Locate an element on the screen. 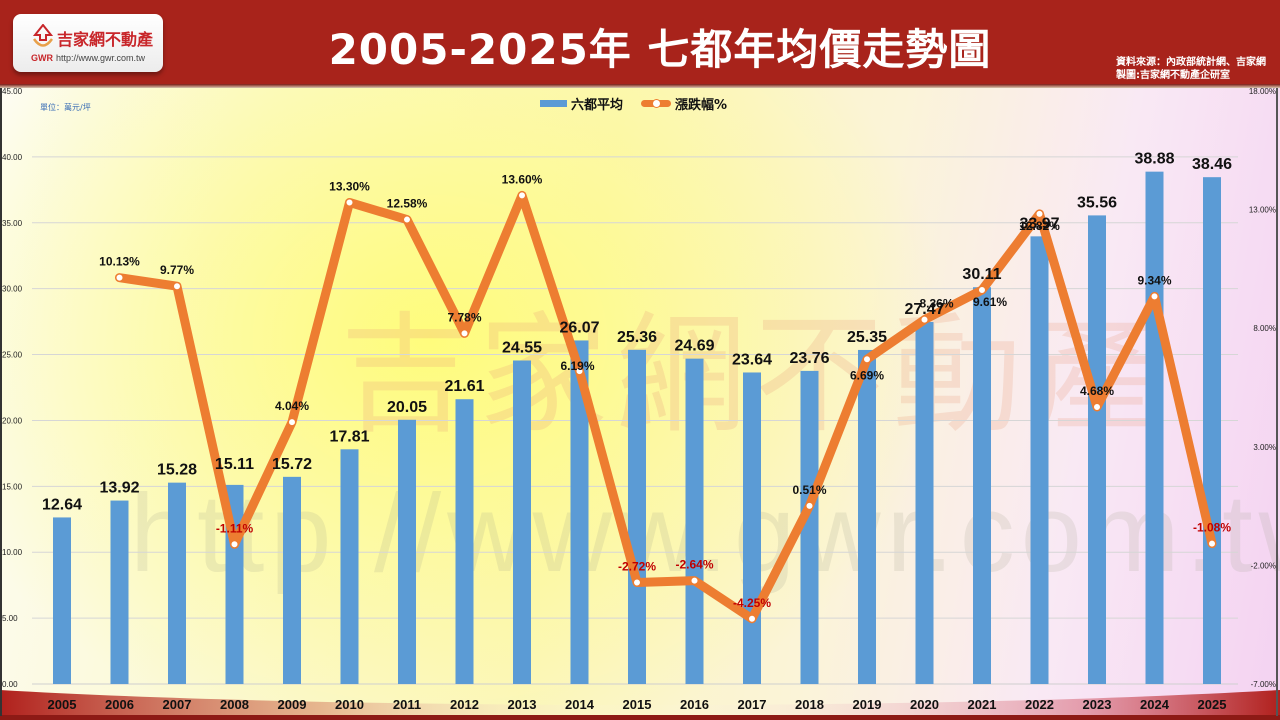 Image resolution: width=1280 pixels, height=720 pixels. right-axis-tick-label: 8.00% is located at coordinates (1264, 328).